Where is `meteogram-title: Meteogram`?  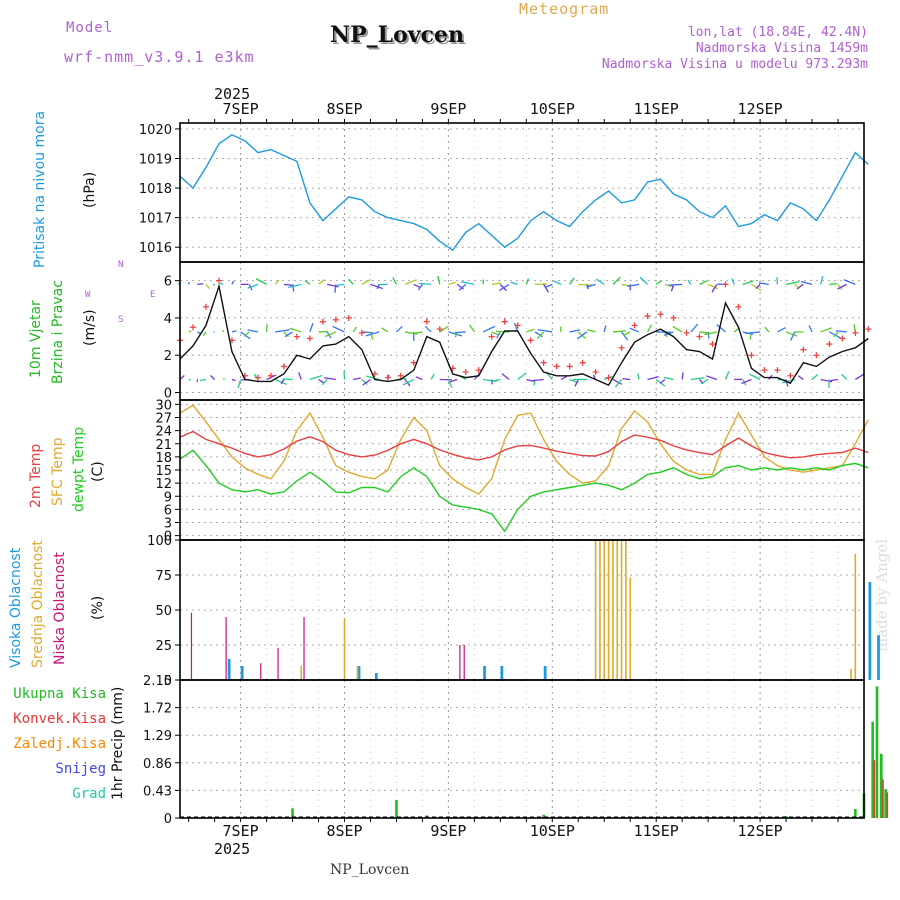 meteogram-title: Meteogram is located at coordinates (564, 9).